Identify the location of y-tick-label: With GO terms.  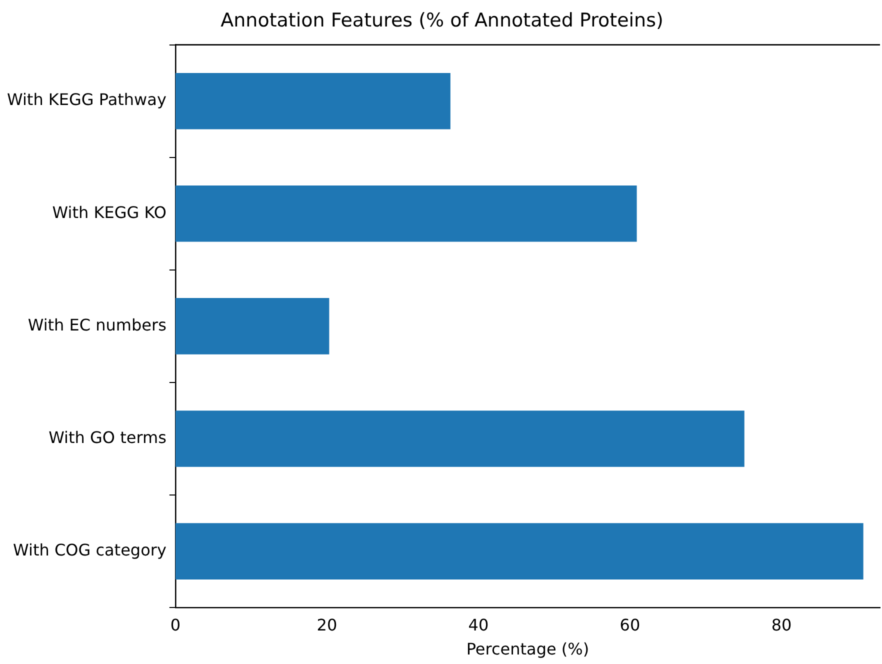
(107, 437).